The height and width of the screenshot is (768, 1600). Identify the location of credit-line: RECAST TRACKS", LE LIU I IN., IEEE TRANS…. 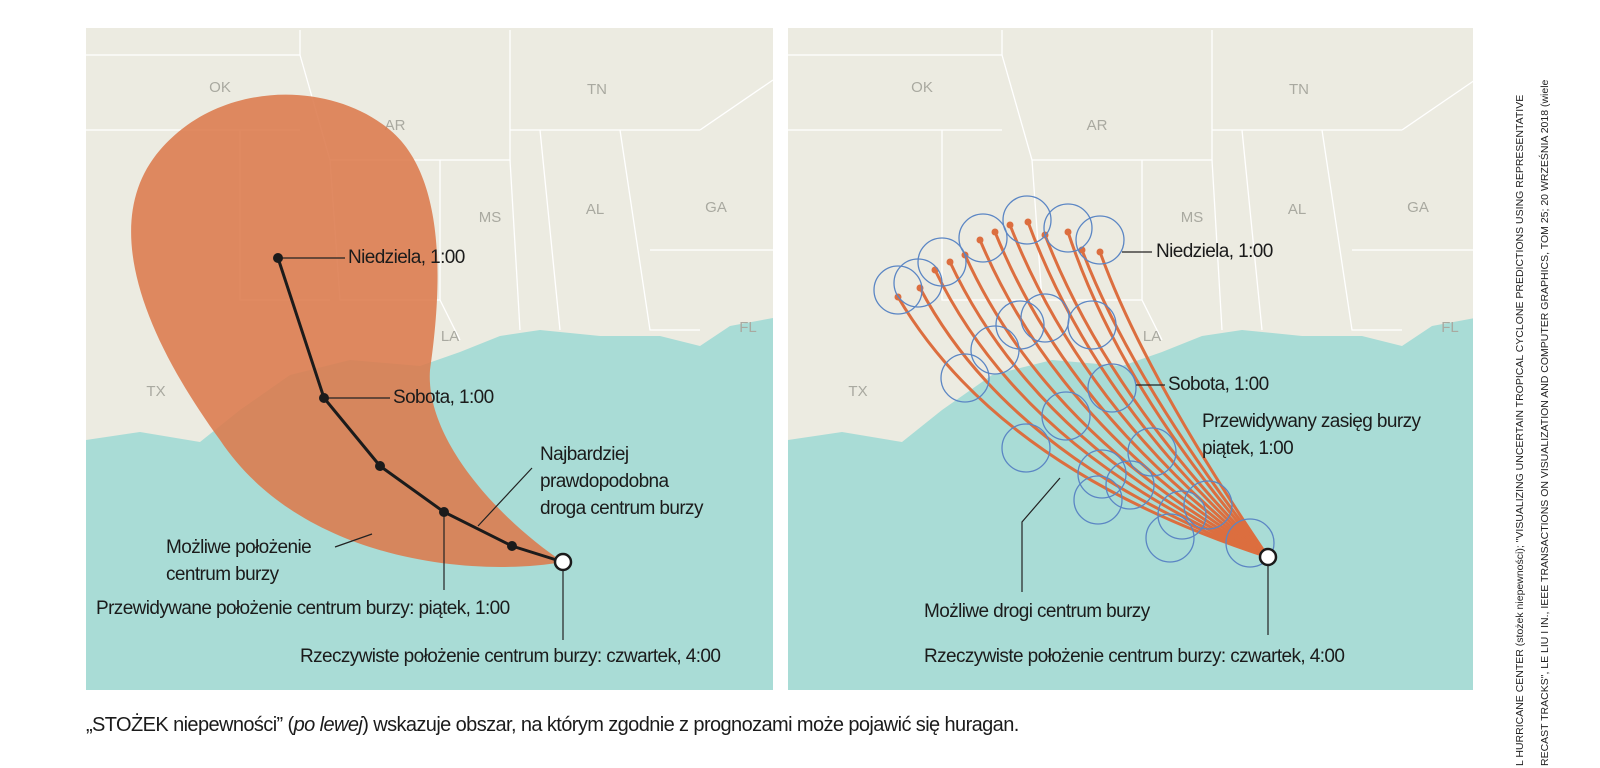
(1544, 422).